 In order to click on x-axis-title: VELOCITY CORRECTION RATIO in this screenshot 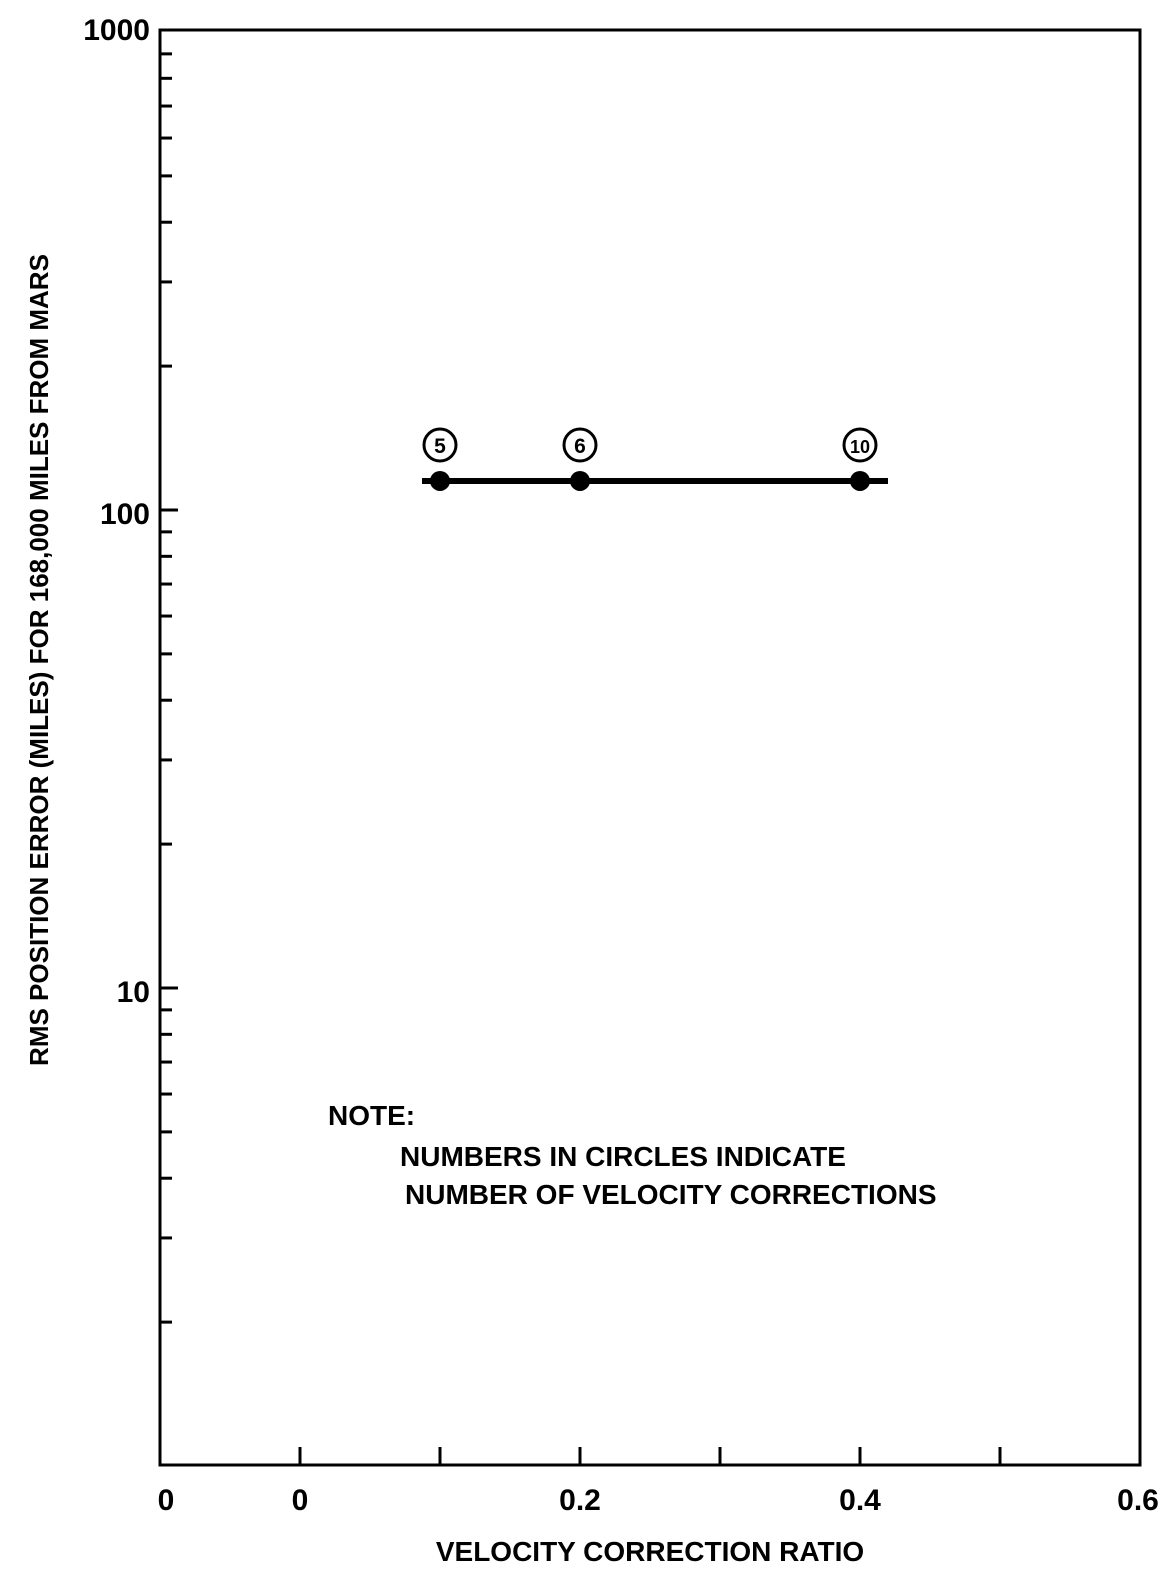, I will do `click(650, 1551)`.